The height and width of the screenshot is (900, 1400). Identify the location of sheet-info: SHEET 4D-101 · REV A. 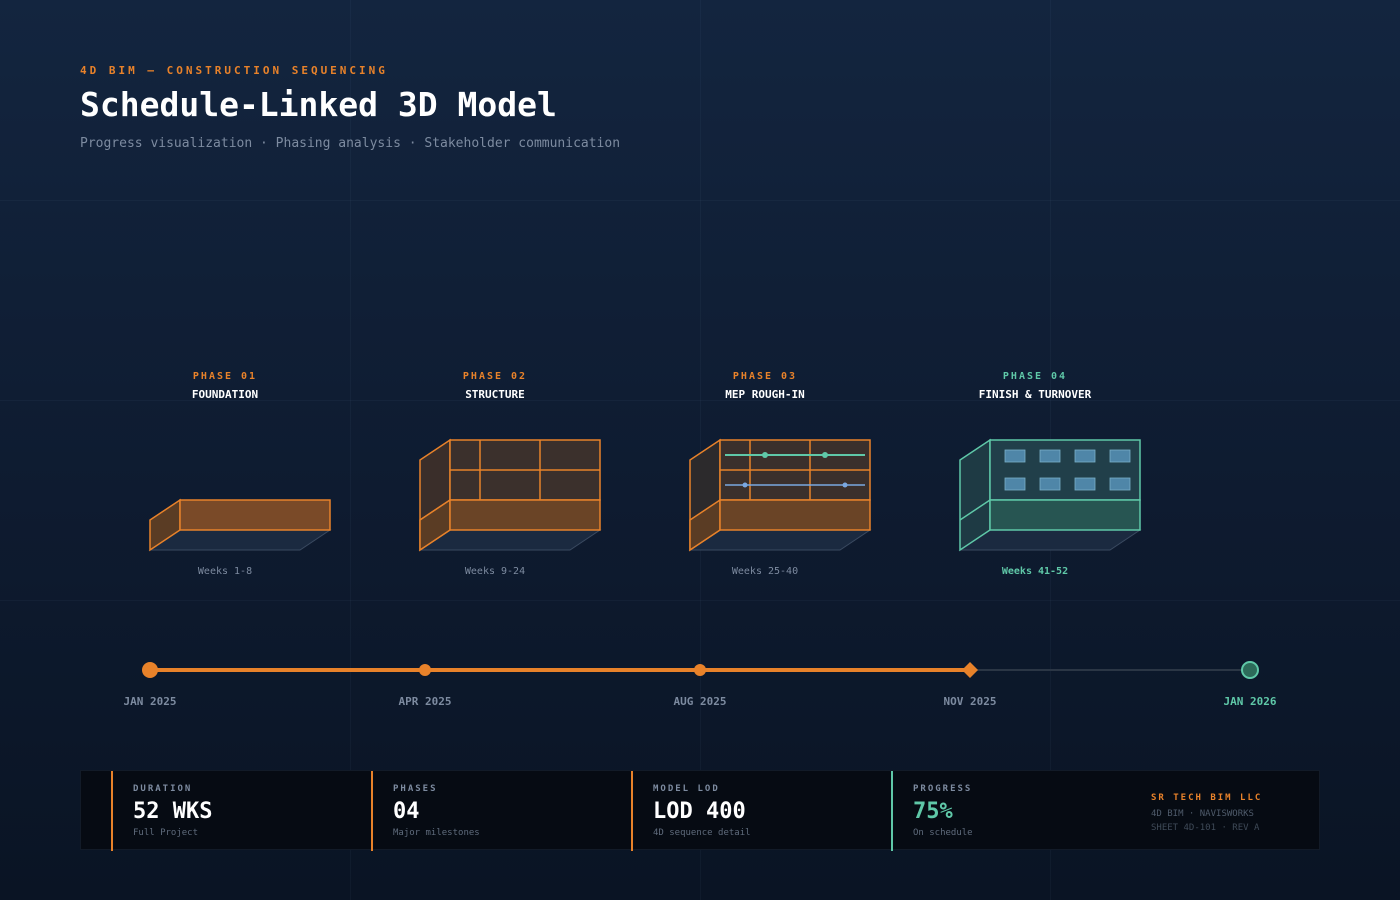
(1205, 828).